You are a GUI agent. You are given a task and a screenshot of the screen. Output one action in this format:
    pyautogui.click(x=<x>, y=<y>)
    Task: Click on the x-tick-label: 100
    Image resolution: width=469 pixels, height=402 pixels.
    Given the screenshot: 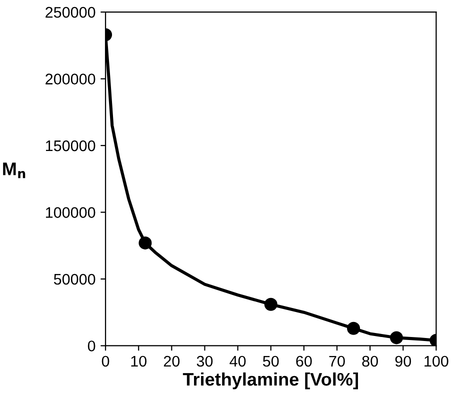 What is the action you would take?
    pyautogui.click(x=436, y=361)
    